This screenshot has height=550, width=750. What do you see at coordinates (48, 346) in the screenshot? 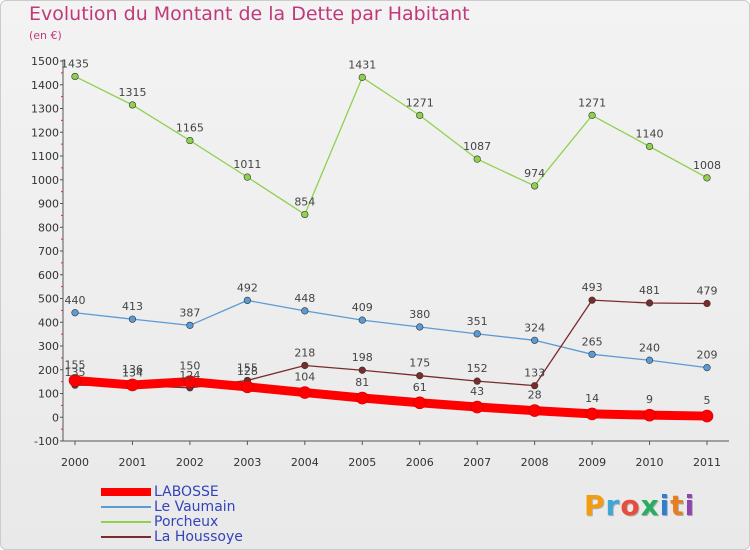
I see `y-tick-label: 300` at bounding box center [48, 346].